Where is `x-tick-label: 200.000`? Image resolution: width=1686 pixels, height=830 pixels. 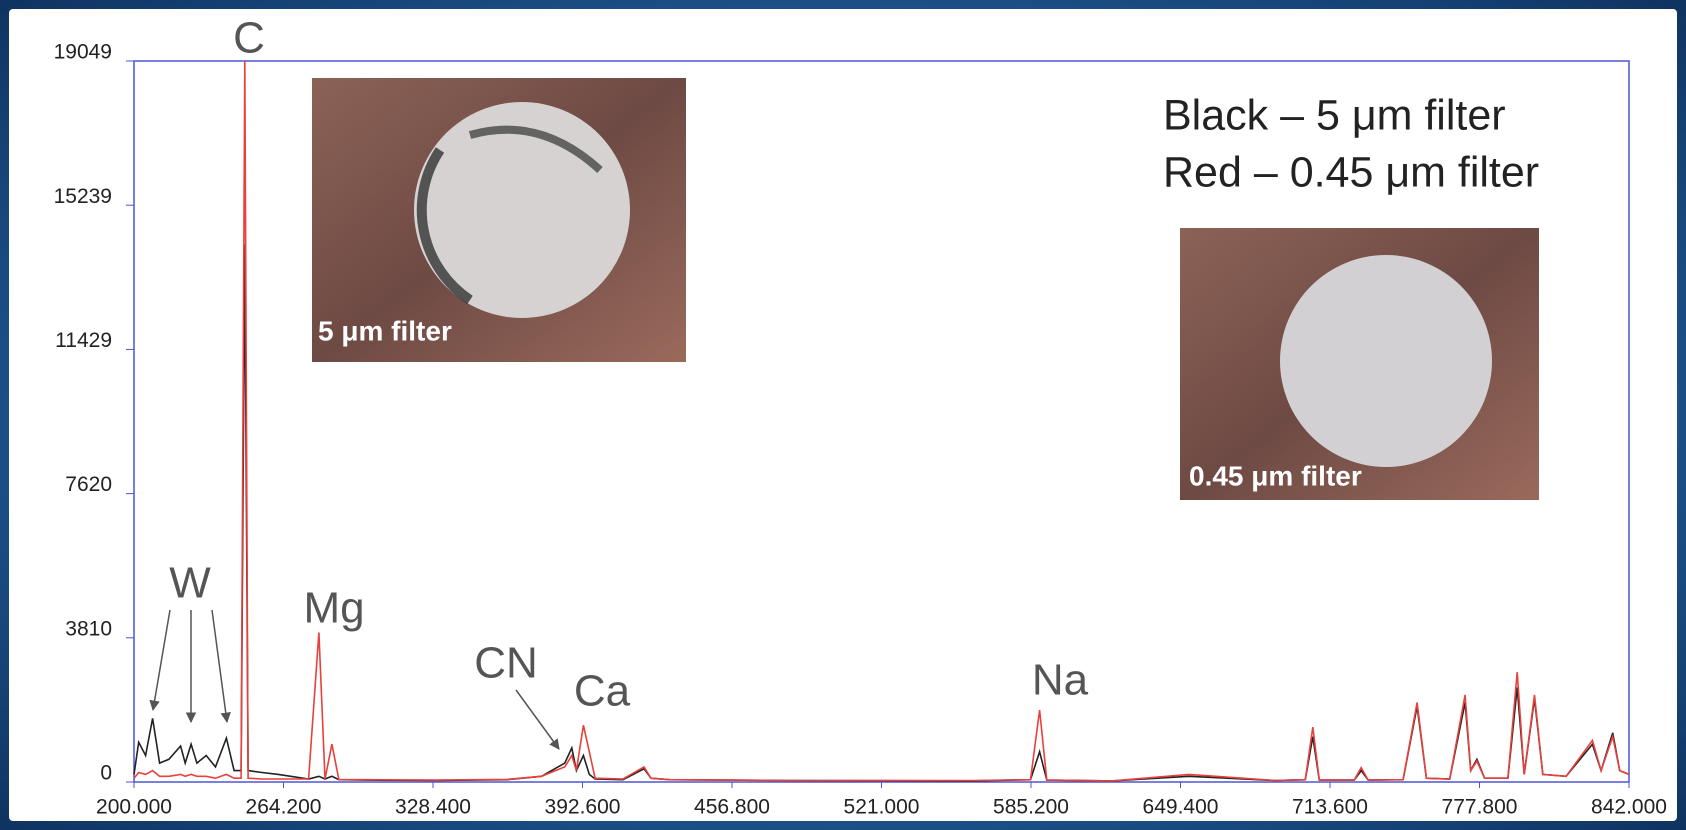
x-tick-label: 200.000 is located at coordinates (134, 807).